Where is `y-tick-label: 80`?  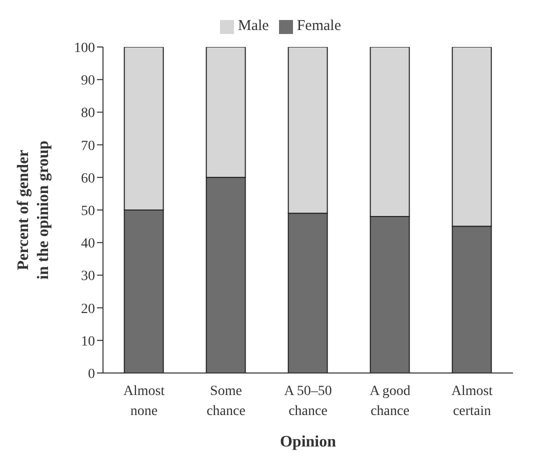
y-tick-label: 80 is located at coordinates (88, 114).